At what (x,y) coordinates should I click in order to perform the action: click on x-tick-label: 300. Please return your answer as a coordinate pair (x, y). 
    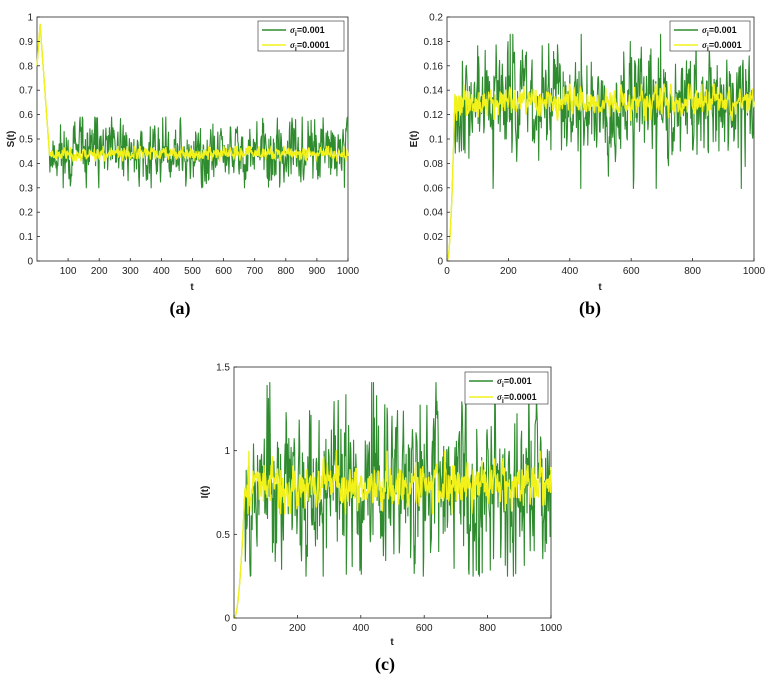
    Looking at the image, I should click on (130, 271).